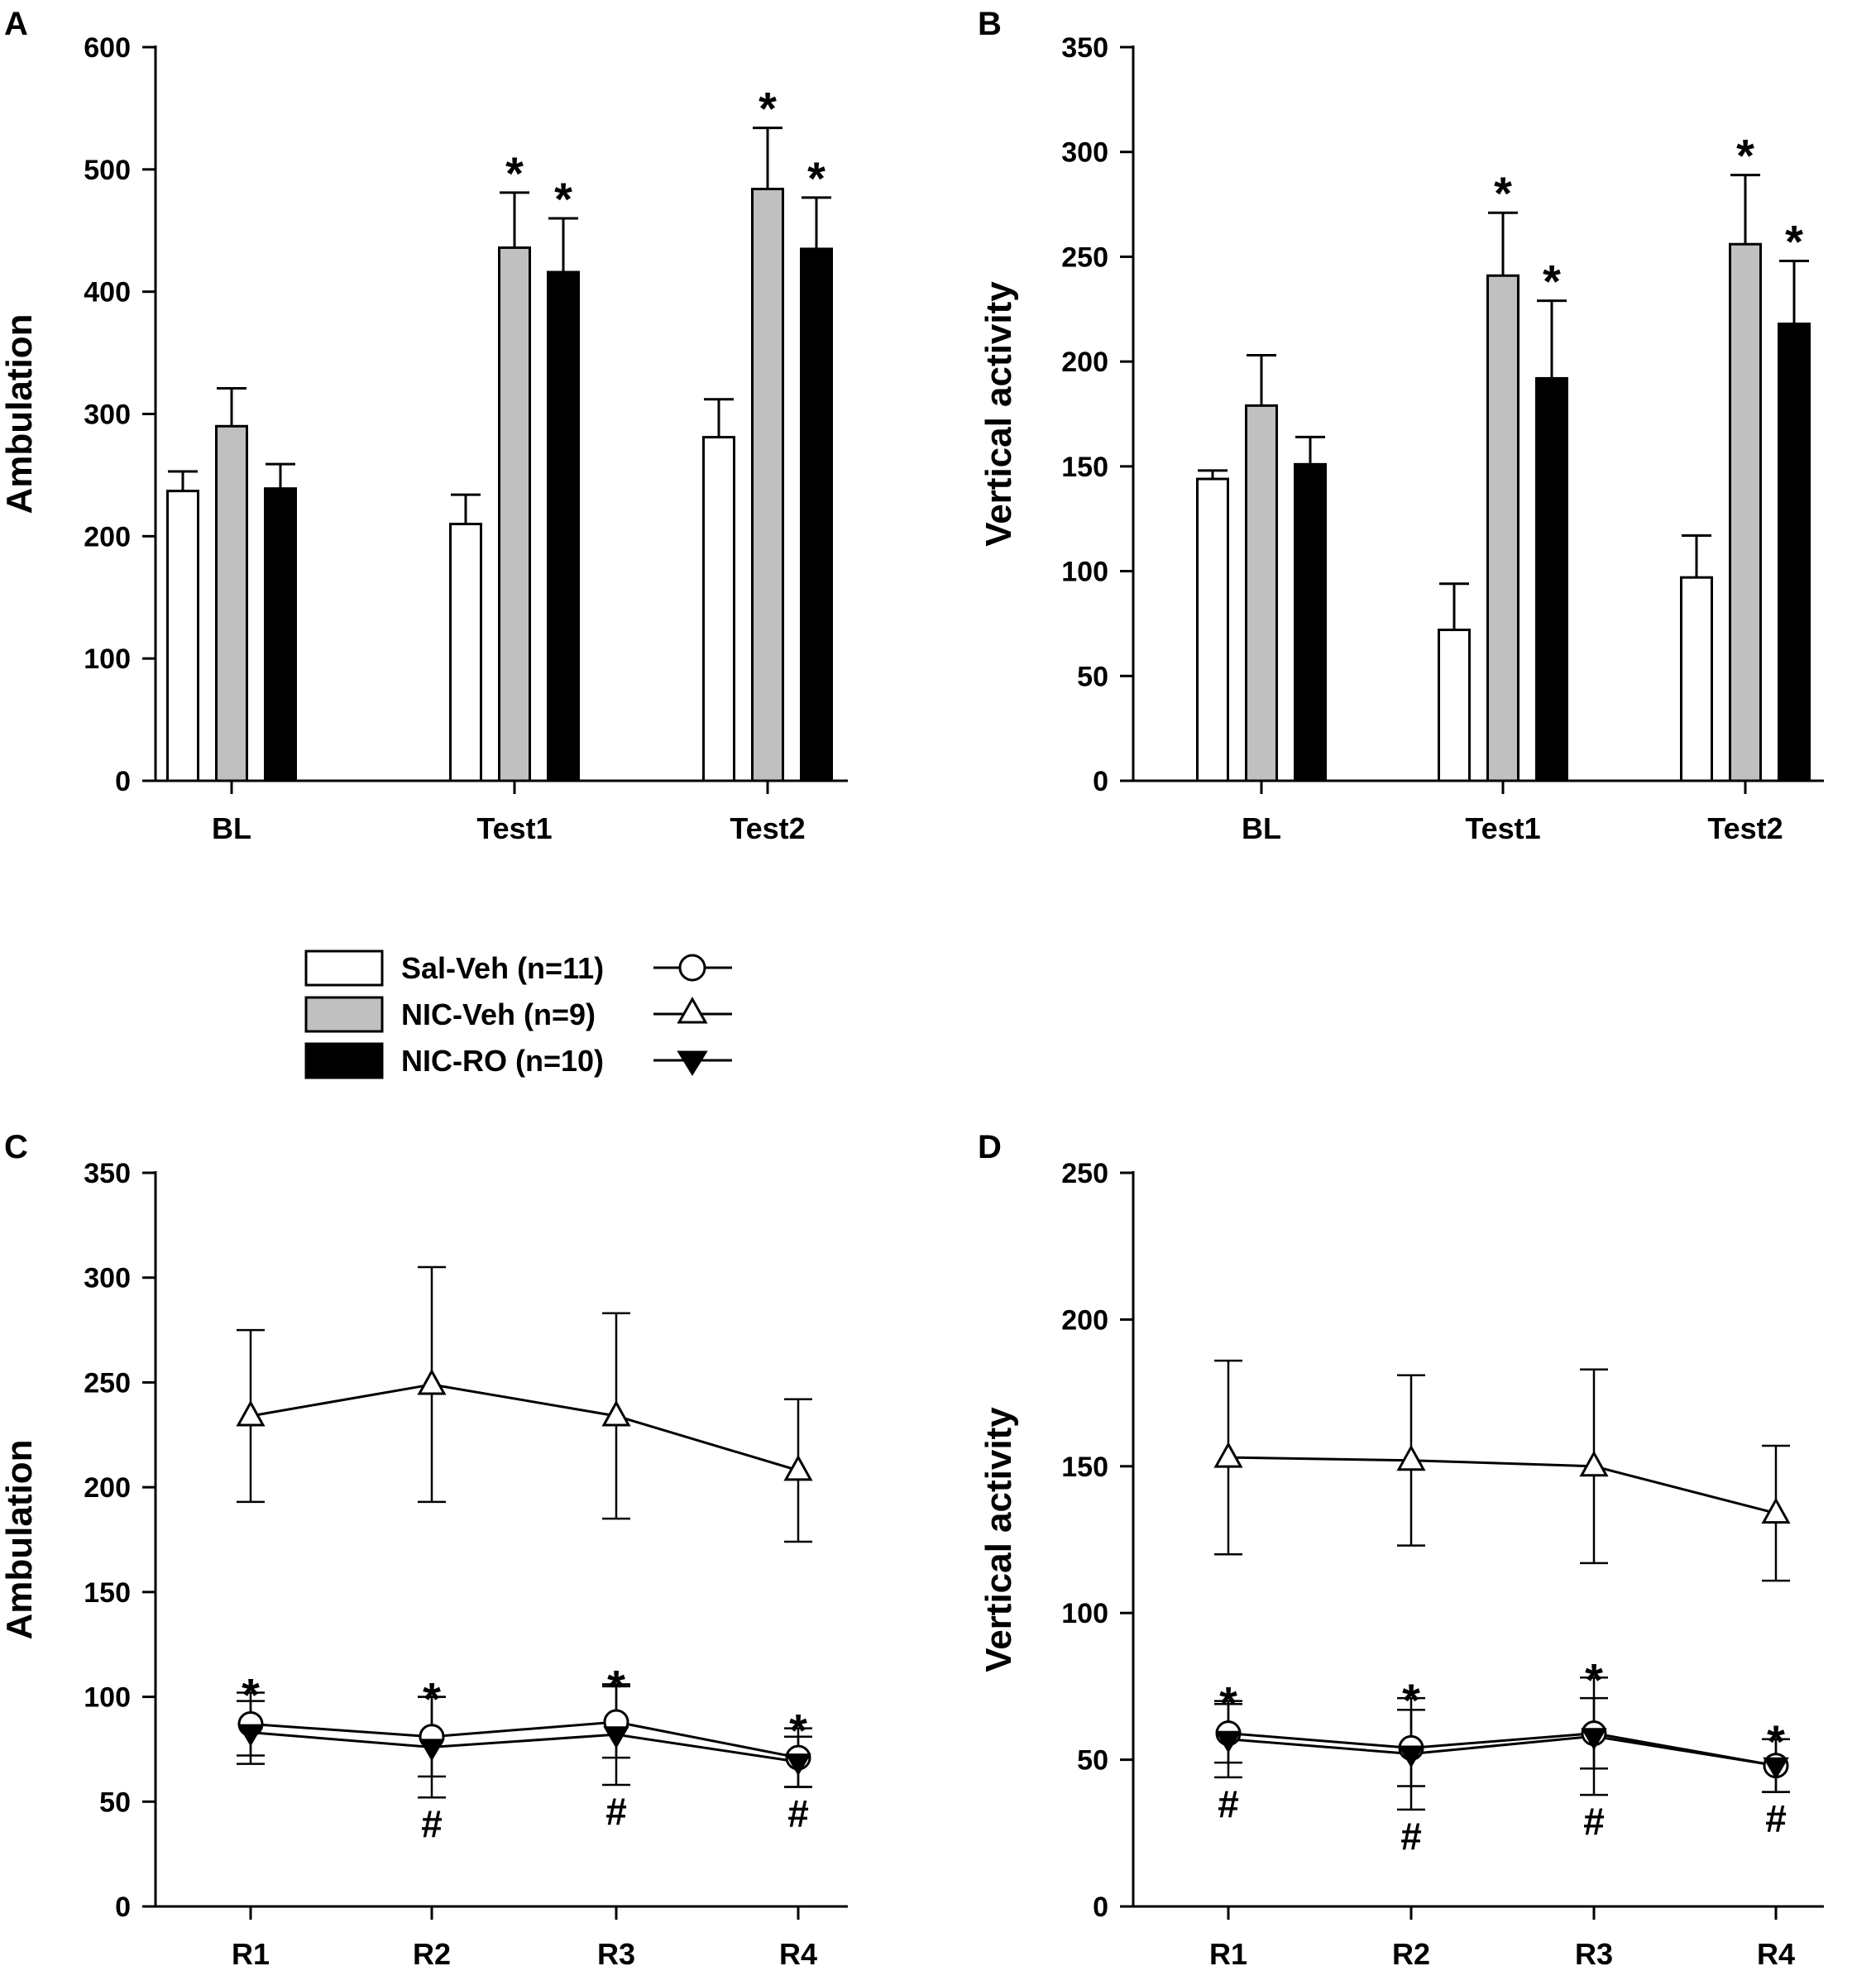 The height and width of the screenshot is (1966, 1876). I want to click on x-tick-label: R1, so click(1228, 1951).